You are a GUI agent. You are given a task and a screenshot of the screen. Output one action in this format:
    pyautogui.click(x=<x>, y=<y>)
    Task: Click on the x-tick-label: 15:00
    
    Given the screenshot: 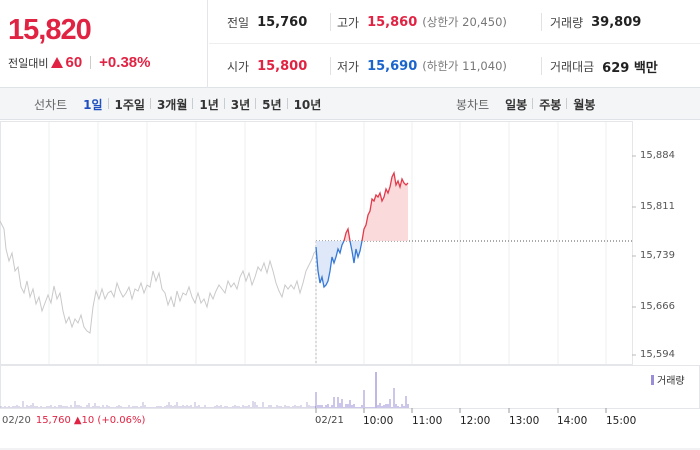 What is the action you would take?
    pyautogui.click(x=621, y=421)
    